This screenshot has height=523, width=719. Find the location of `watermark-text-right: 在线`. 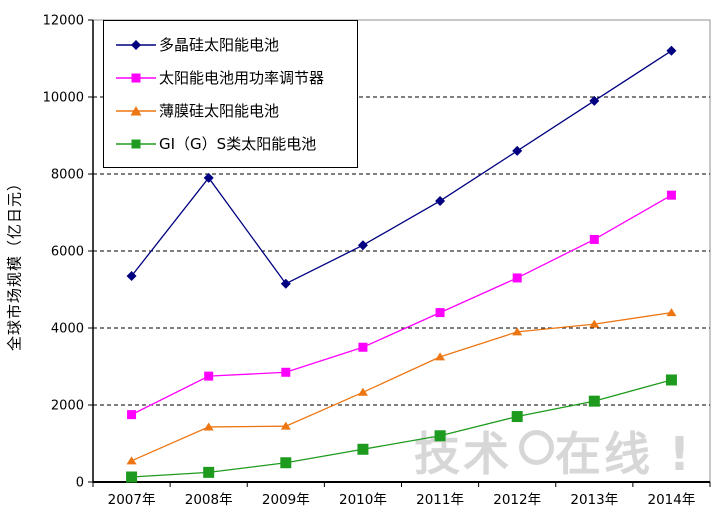

watermark-text-right: 在线 is located at coordinates (604, 454).